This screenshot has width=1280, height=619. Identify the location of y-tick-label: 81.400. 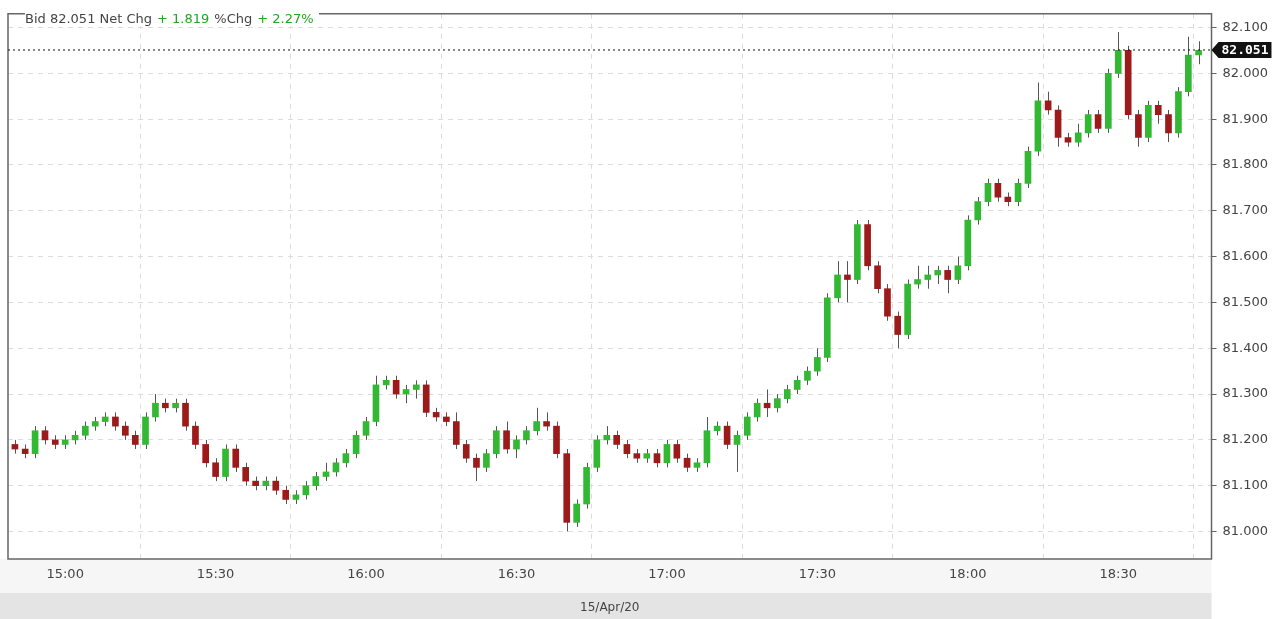
(1245, 347).